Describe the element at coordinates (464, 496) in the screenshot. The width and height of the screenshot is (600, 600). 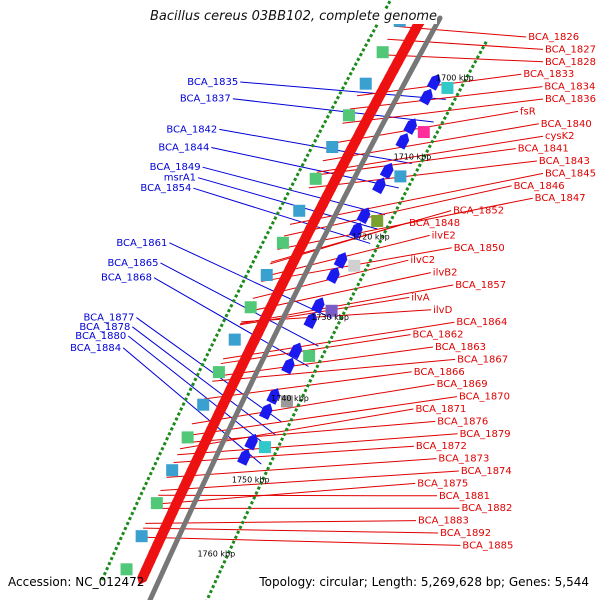
I see `reverse-gene-label: BCA_1881` at that location.